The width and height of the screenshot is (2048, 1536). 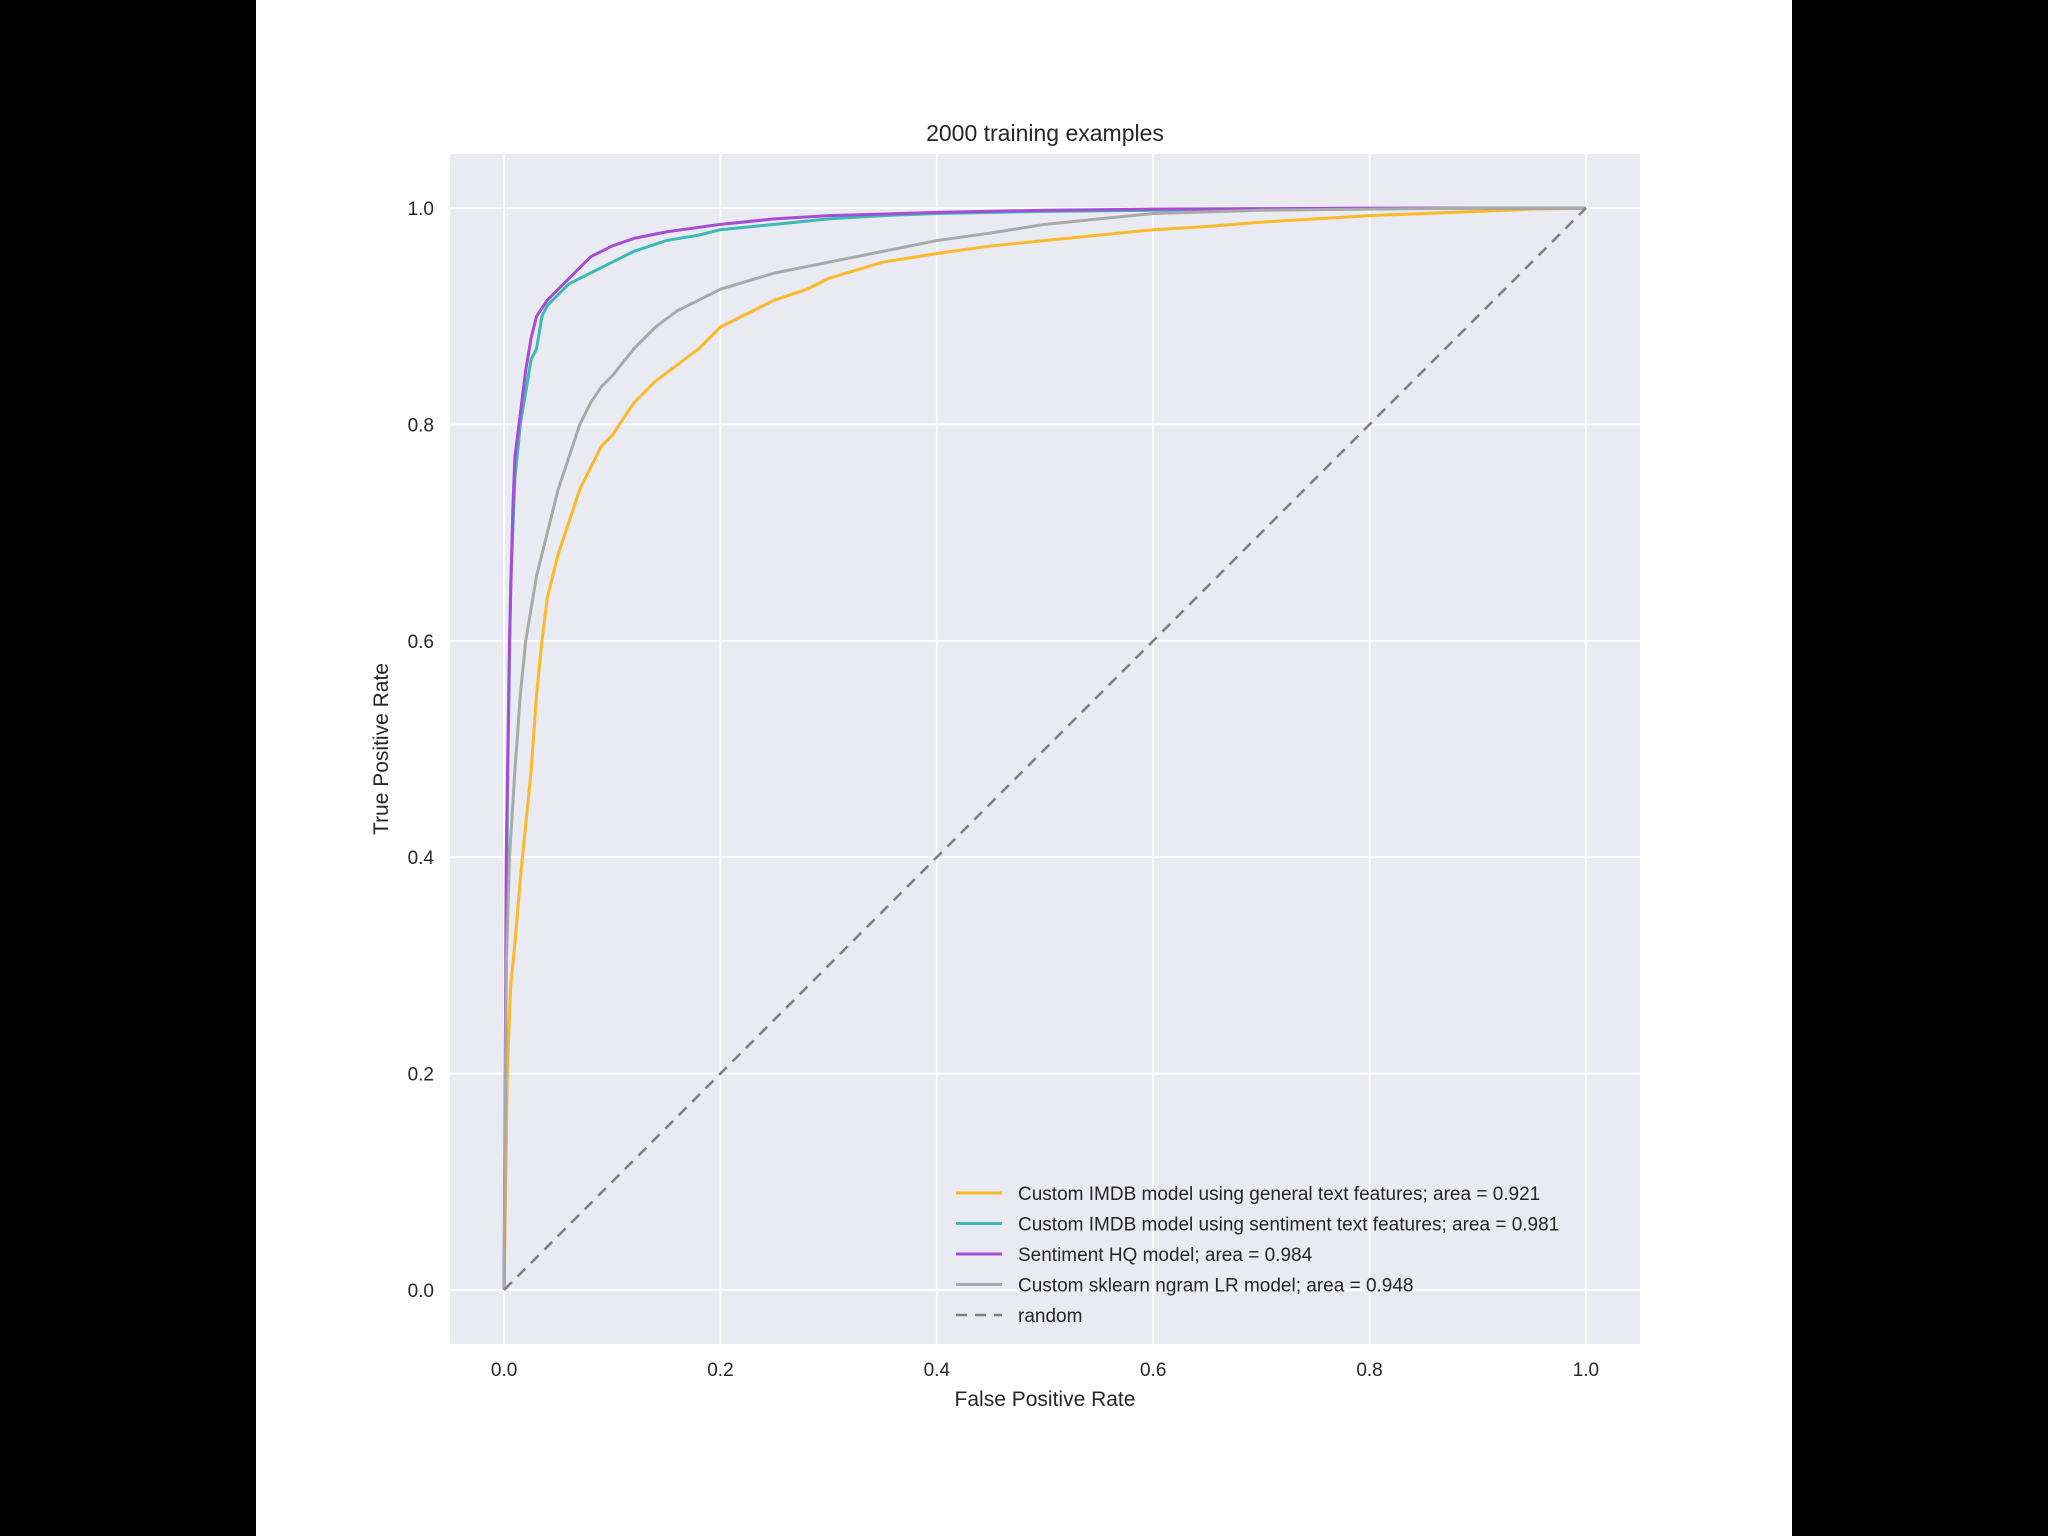 What do you see at coordinates (381, 749) in the screenshot?
I see `y-axis-label: True Positive Rate` at bounding box center [381, 749].